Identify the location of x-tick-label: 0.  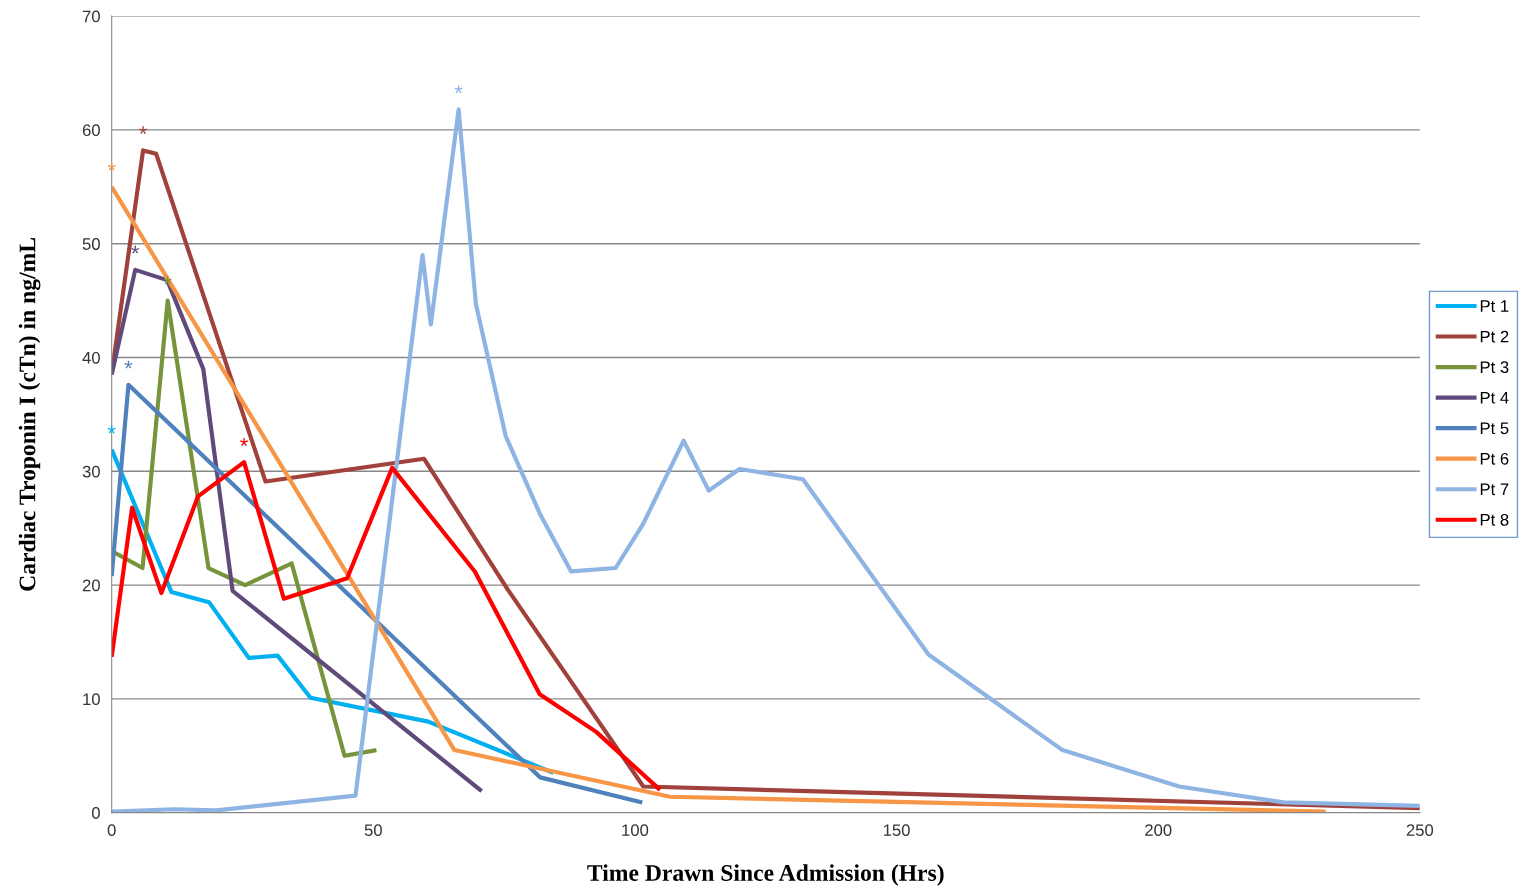
(111, 830).